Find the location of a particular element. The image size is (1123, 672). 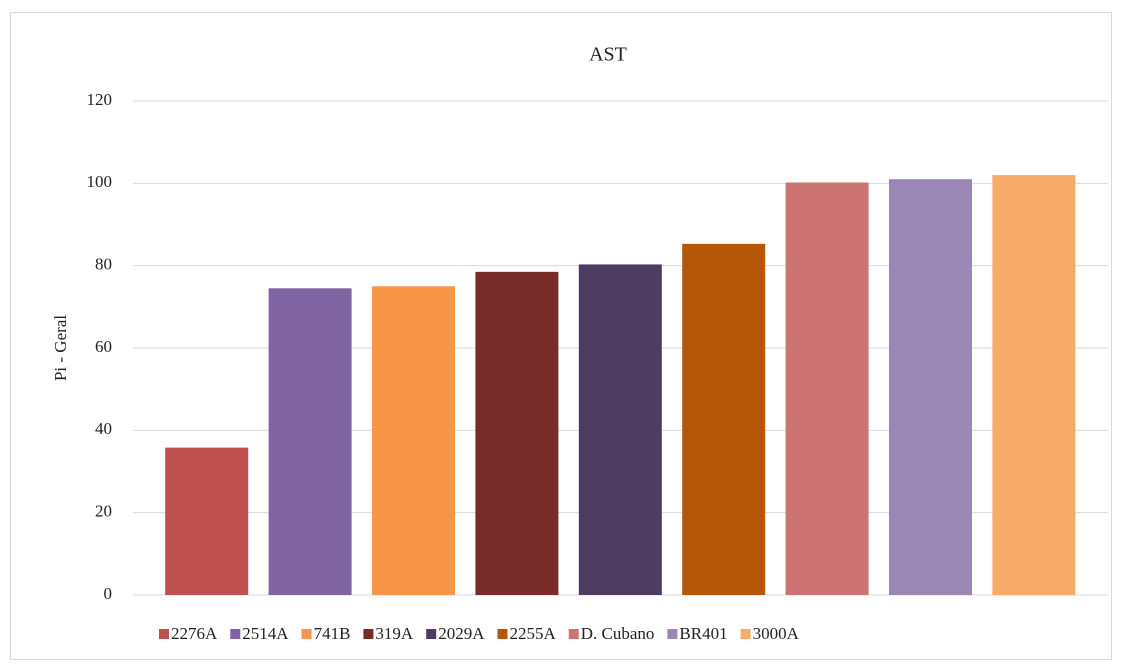

legend-label: BR401 is located at coordinates (703, 633).